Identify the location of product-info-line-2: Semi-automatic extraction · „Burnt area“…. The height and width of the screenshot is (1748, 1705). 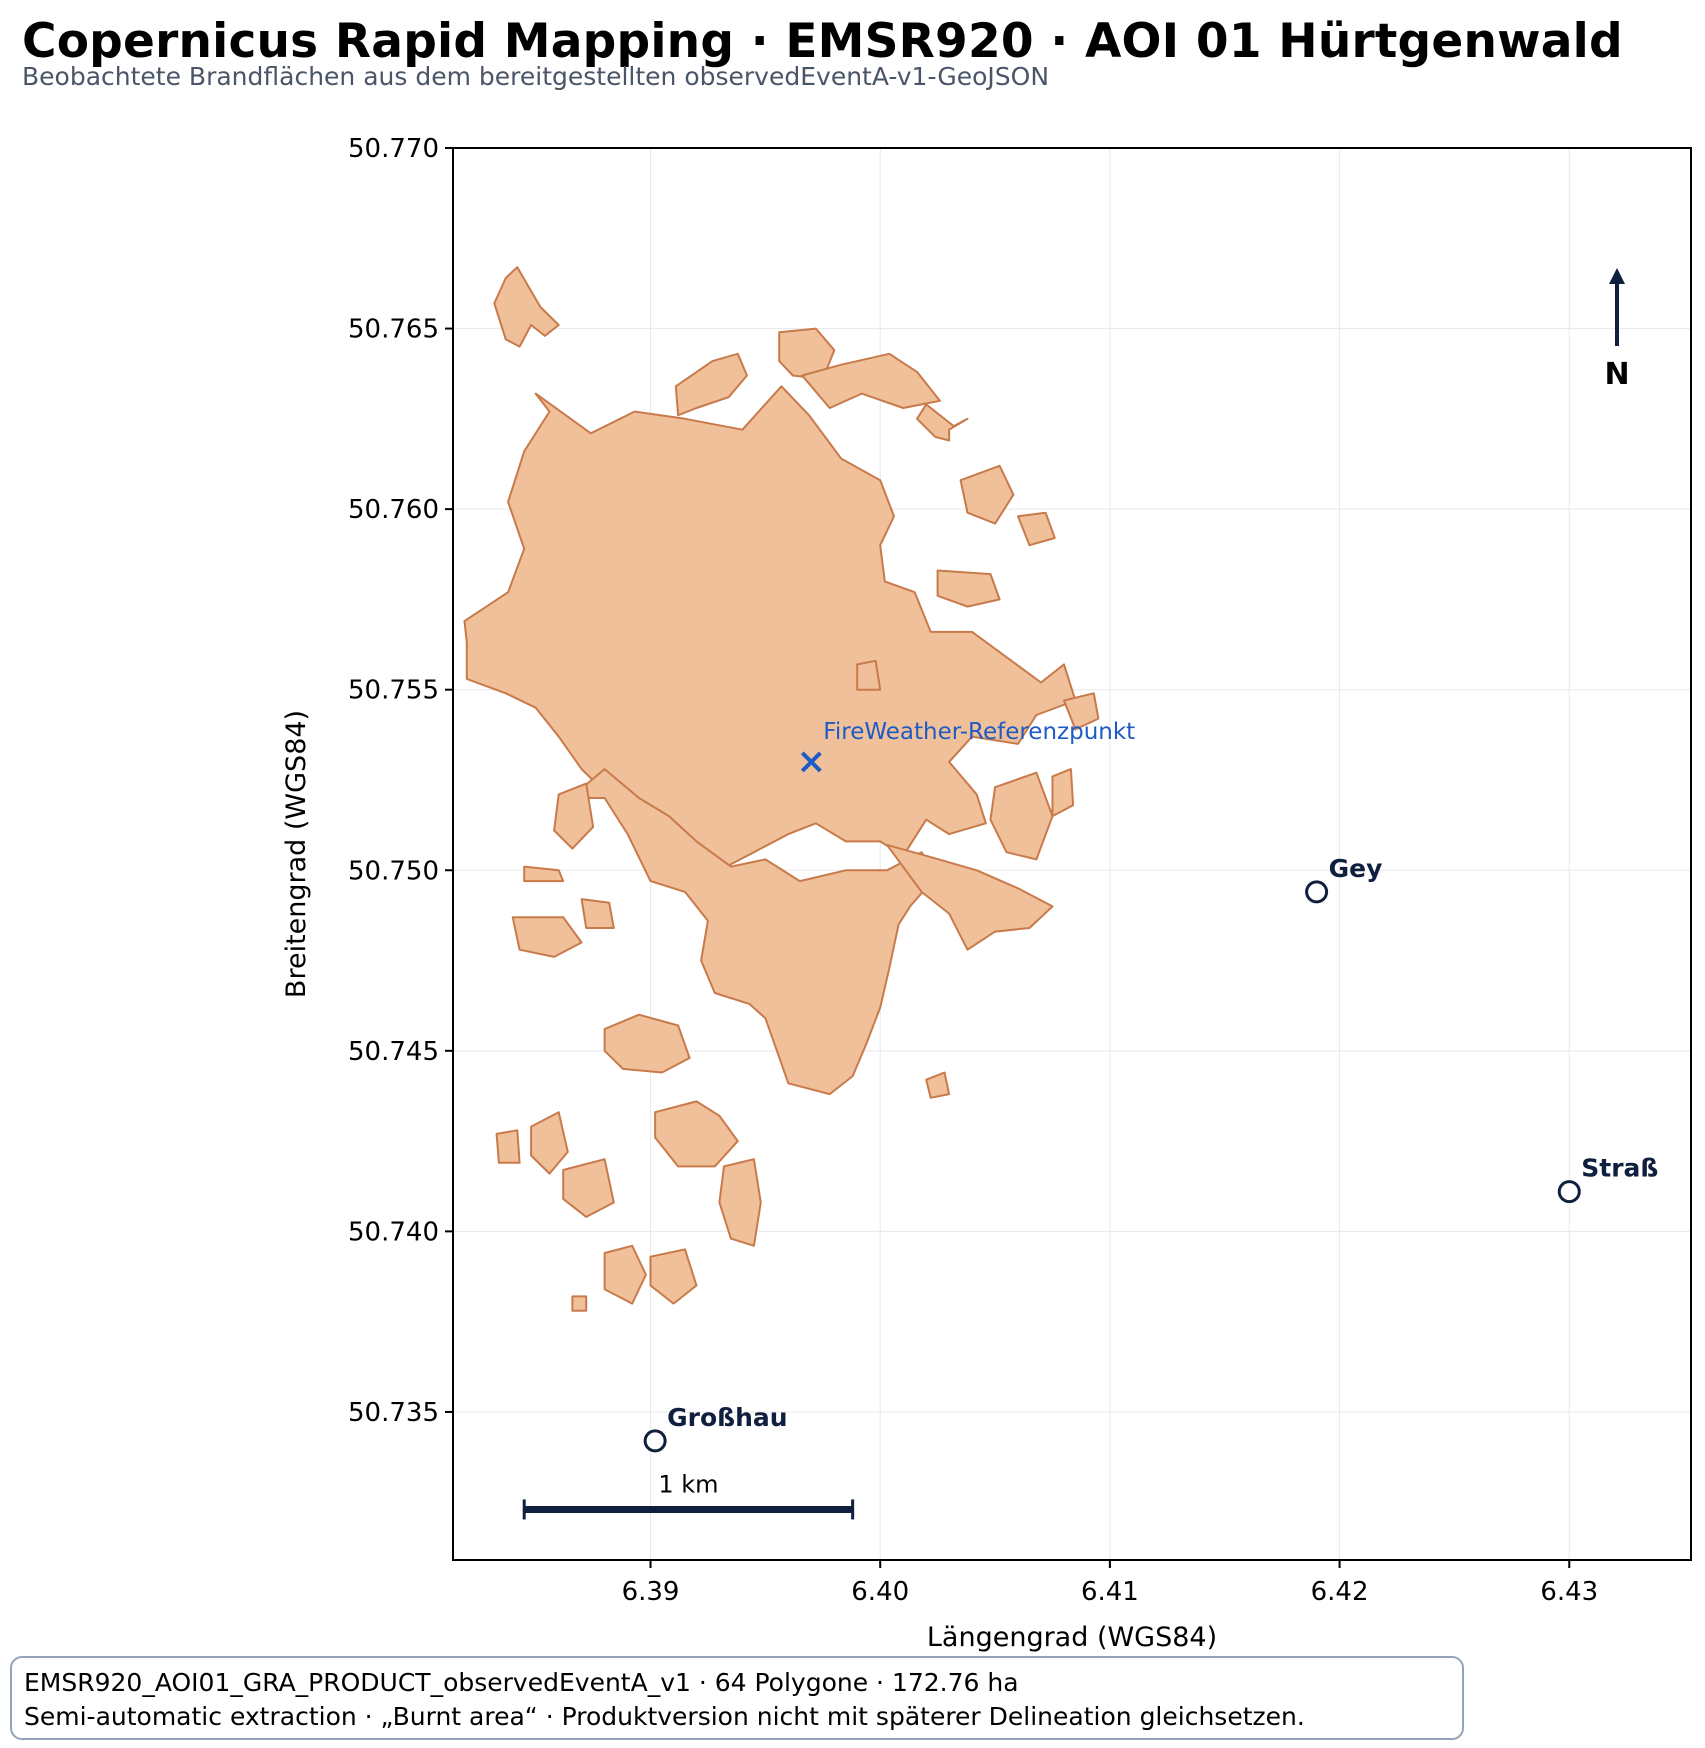
(664, 1716).